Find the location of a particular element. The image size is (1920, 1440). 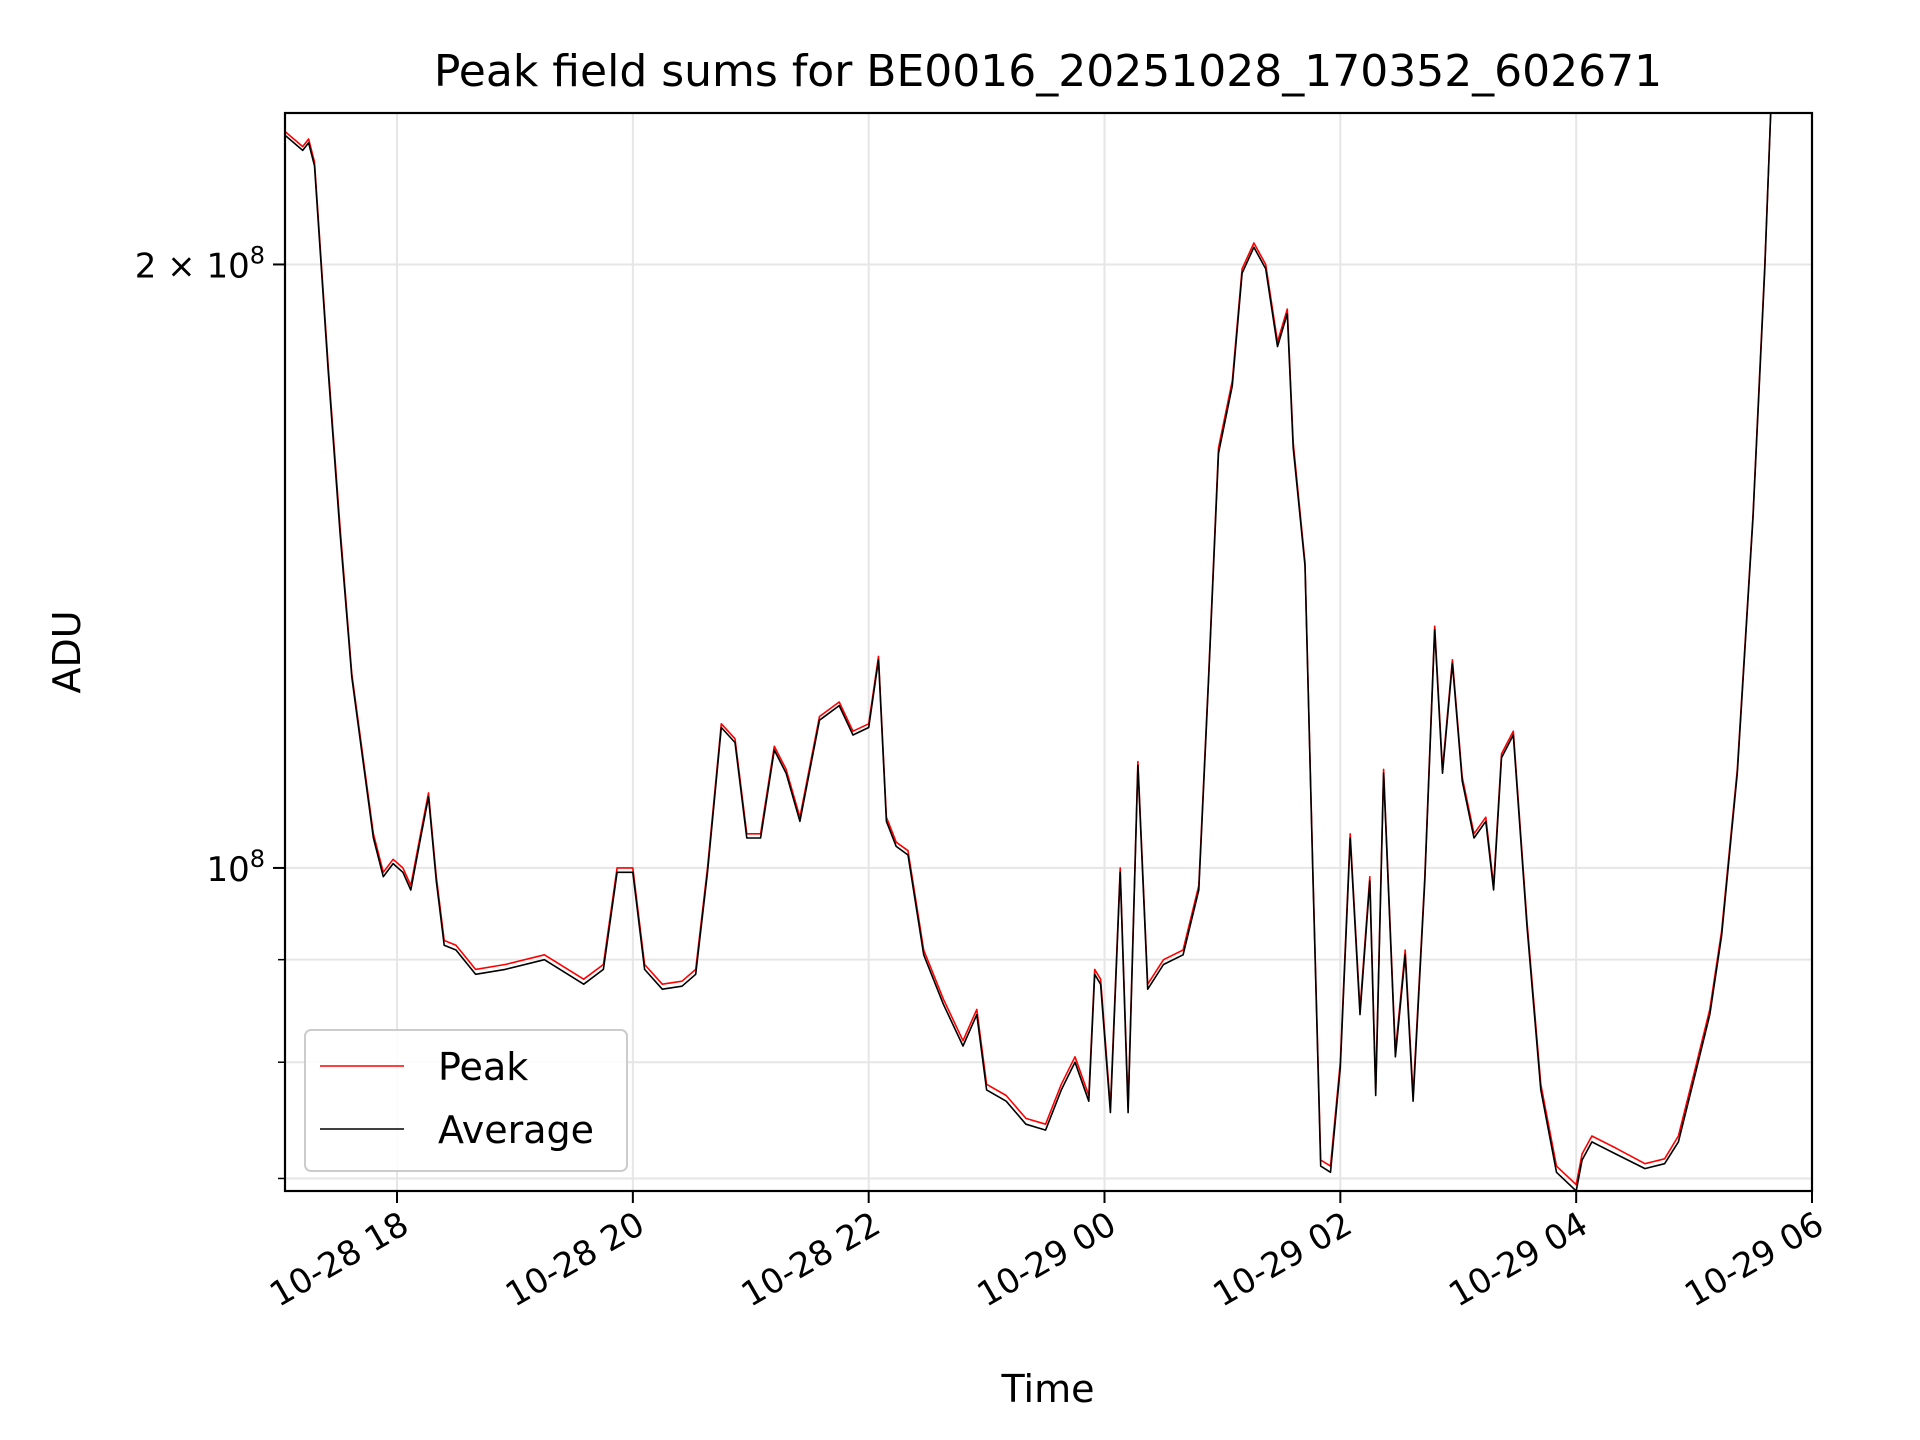

legend-average-label: Average is located at coordinates (516, 1130).